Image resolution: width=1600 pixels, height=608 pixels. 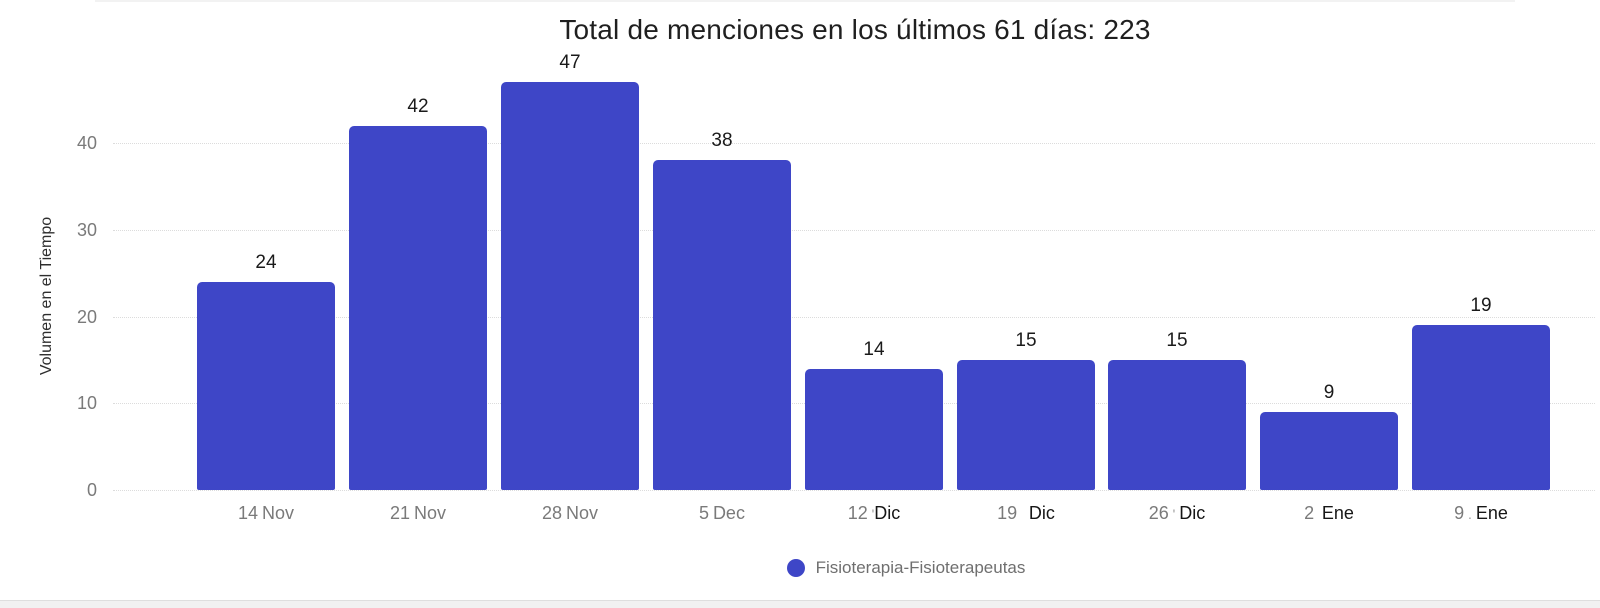 I want to click on x-tick-label-21-nov: 21 Nov, so click(x=418, y=513).